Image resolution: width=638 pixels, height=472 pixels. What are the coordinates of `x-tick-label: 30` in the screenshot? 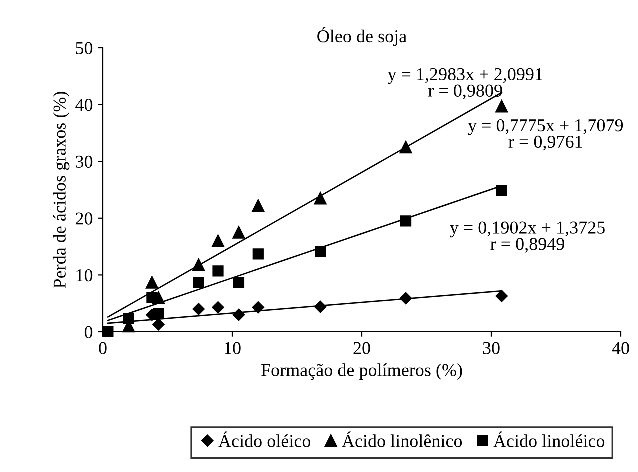 It's located at (491, 348).